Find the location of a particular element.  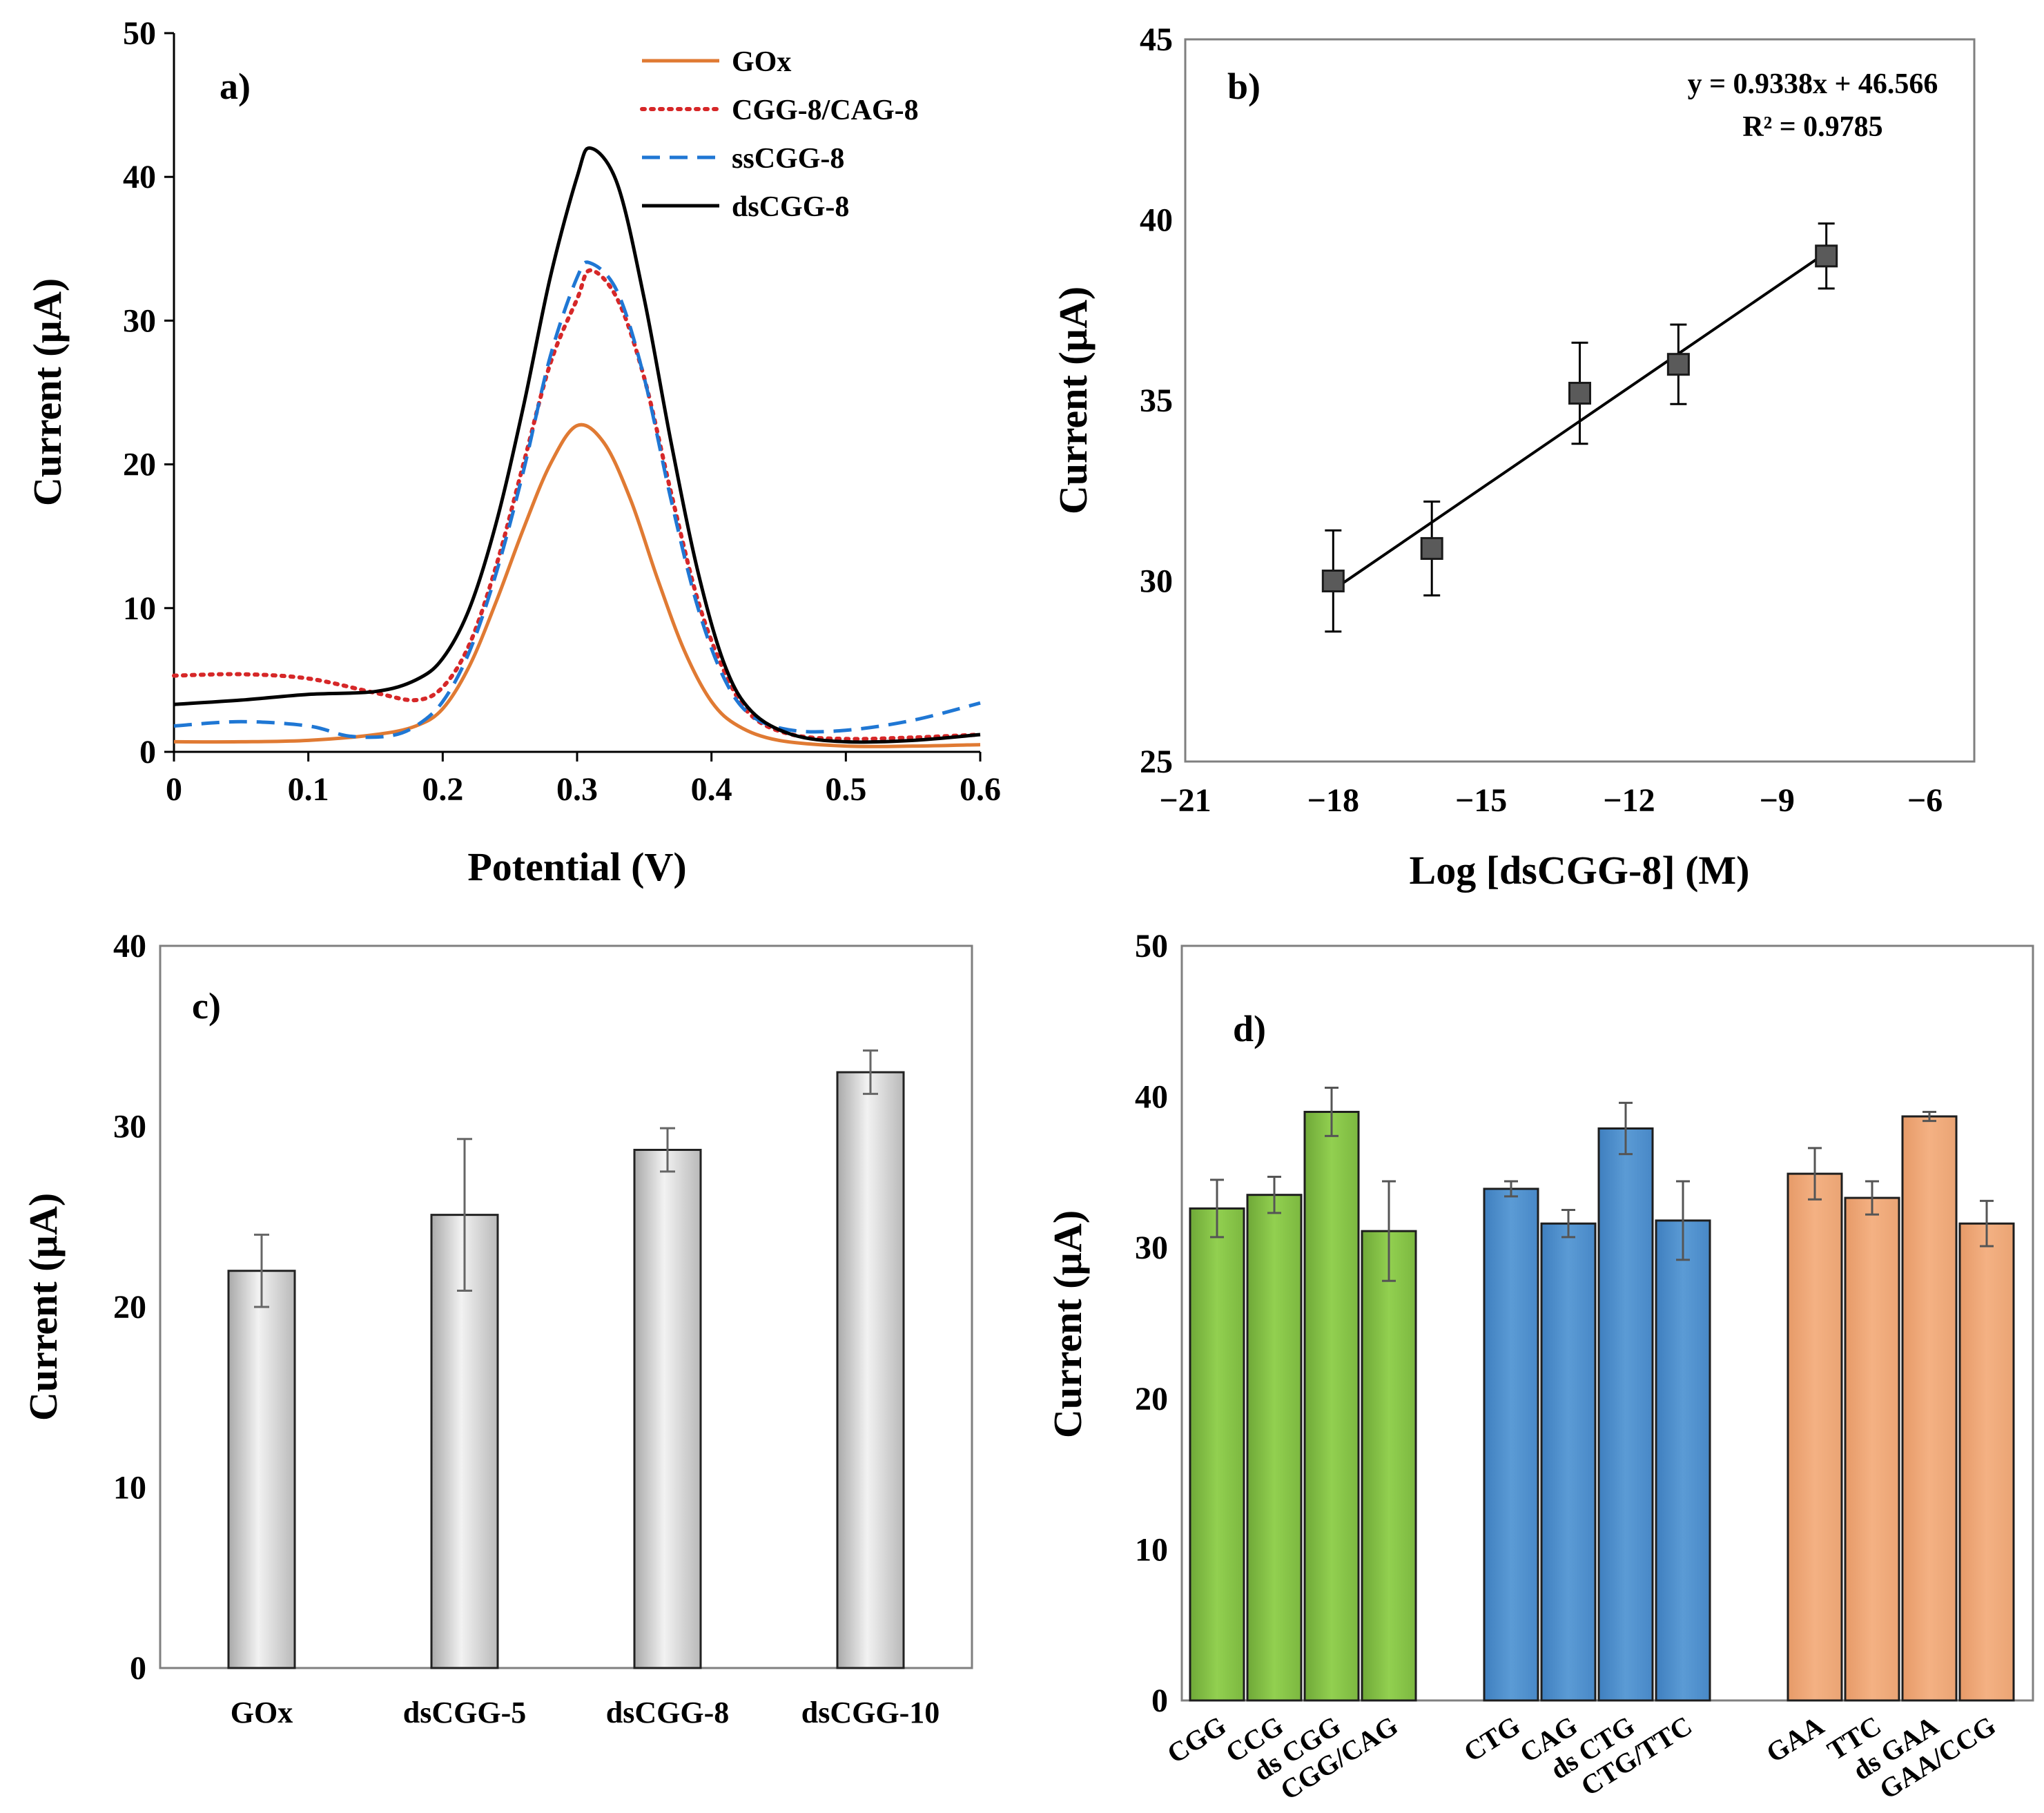

b-panel-label: b) is located at coordinates (1244, 86).